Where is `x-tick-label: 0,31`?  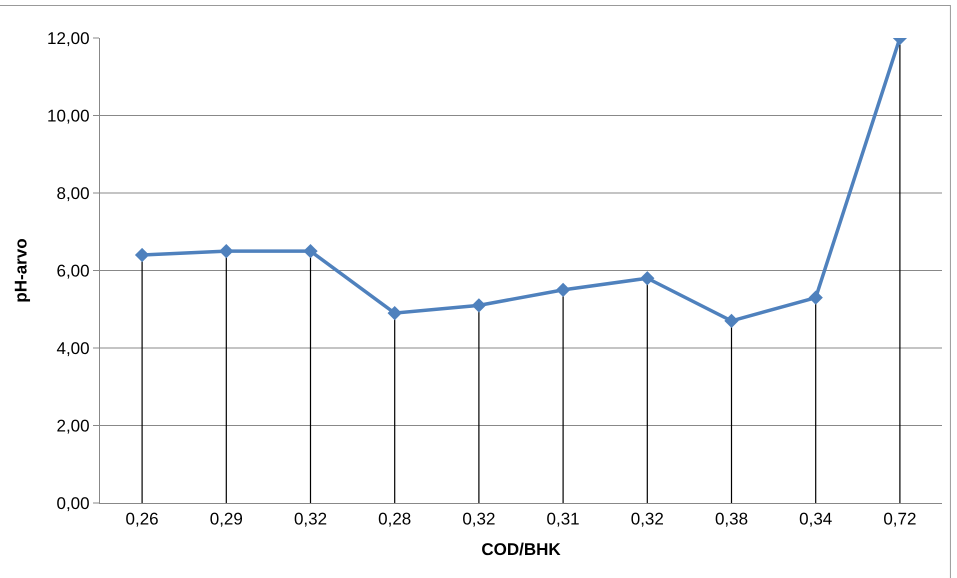 x-tick-label: 0,31 is located at coordinates (563, 518).